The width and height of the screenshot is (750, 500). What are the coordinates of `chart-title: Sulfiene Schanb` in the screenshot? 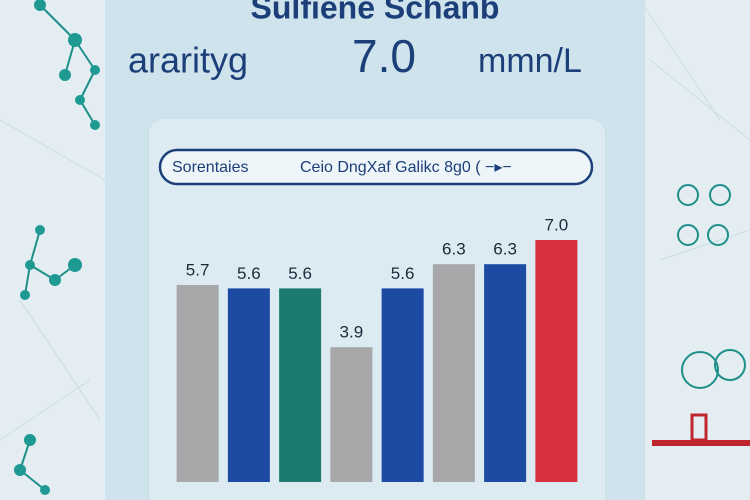 It's located at (375, 12).